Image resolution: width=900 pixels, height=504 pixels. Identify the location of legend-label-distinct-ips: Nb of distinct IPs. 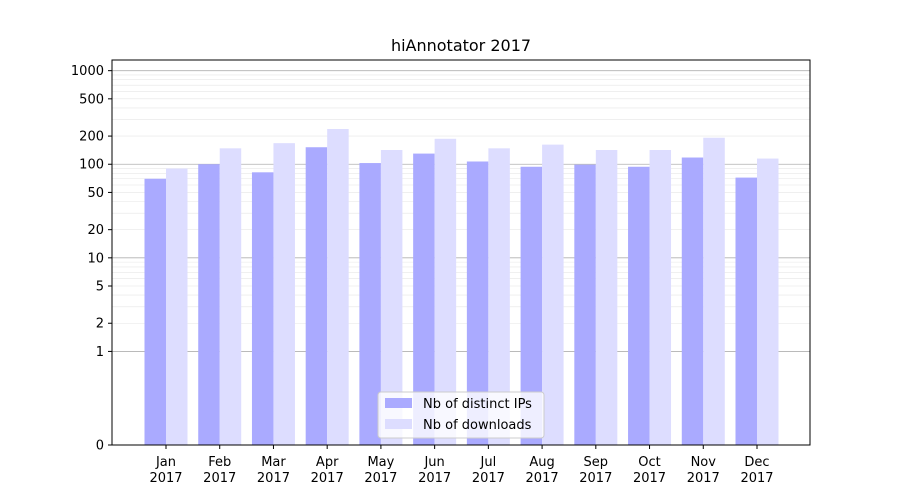
(477, 404).